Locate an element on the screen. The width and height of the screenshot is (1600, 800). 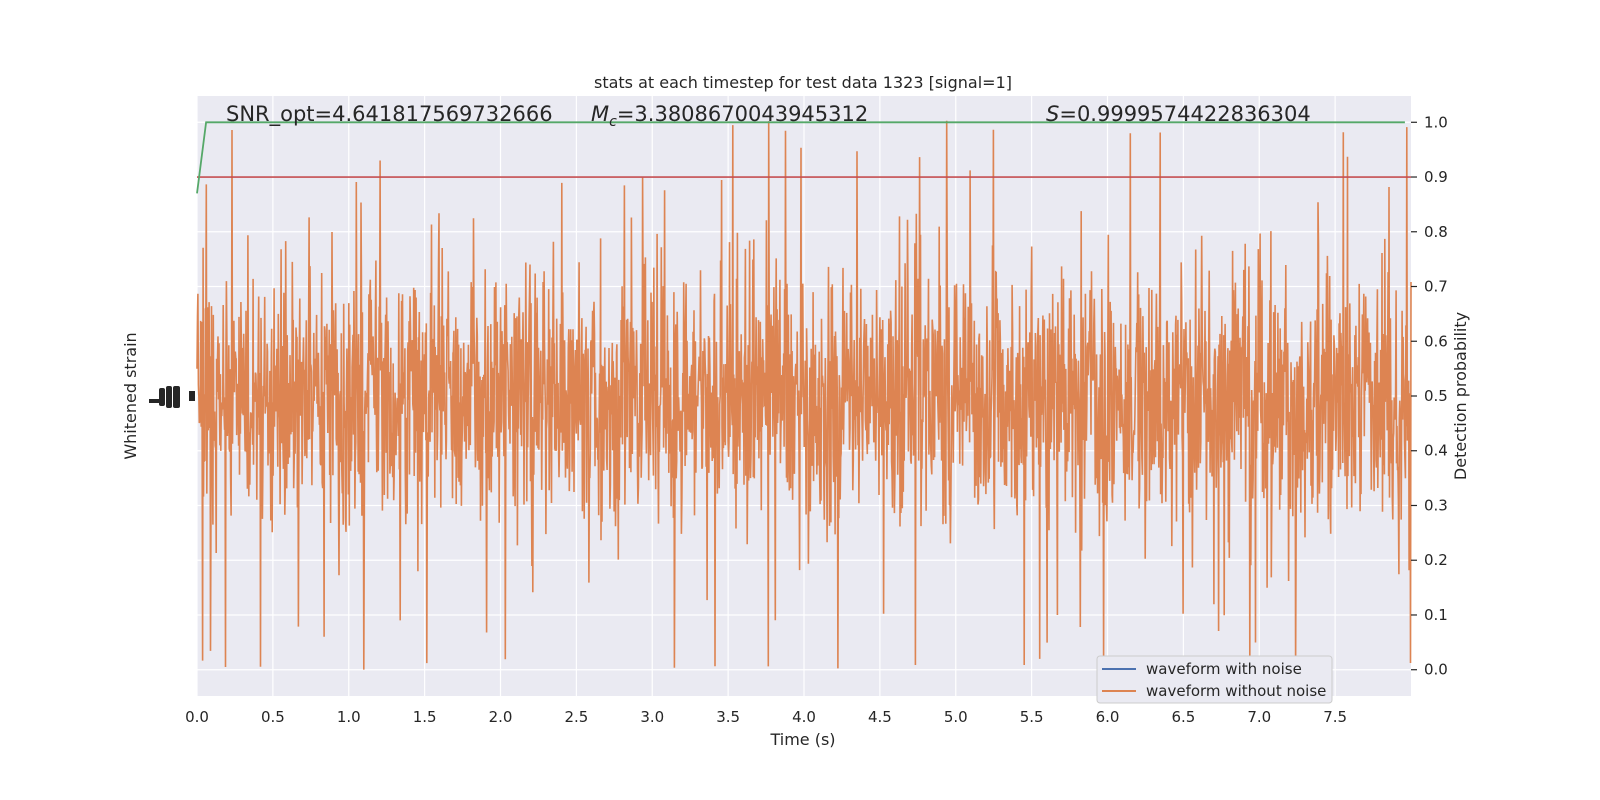
x-tick-label-7: 3.5 is located at coordinates (728, 717).